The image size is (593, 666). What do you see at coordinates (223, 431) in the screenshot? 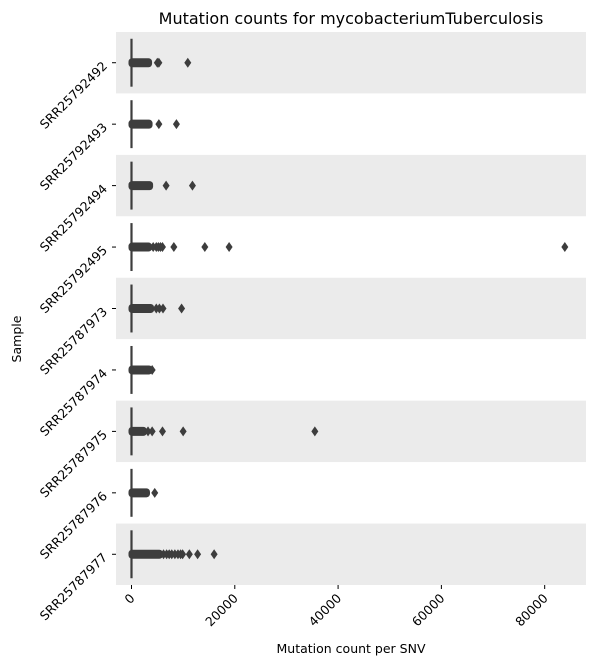
I see `box-SRR25787975` at bounding box center [223, 431].